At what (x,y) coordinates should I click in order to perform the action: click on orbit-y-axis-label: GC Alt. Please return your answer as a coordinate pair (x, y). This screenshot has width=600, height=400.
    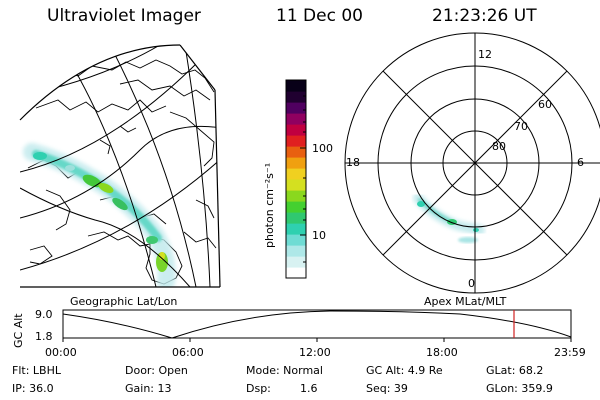
    Looking at the image, I should click on (18, 330).